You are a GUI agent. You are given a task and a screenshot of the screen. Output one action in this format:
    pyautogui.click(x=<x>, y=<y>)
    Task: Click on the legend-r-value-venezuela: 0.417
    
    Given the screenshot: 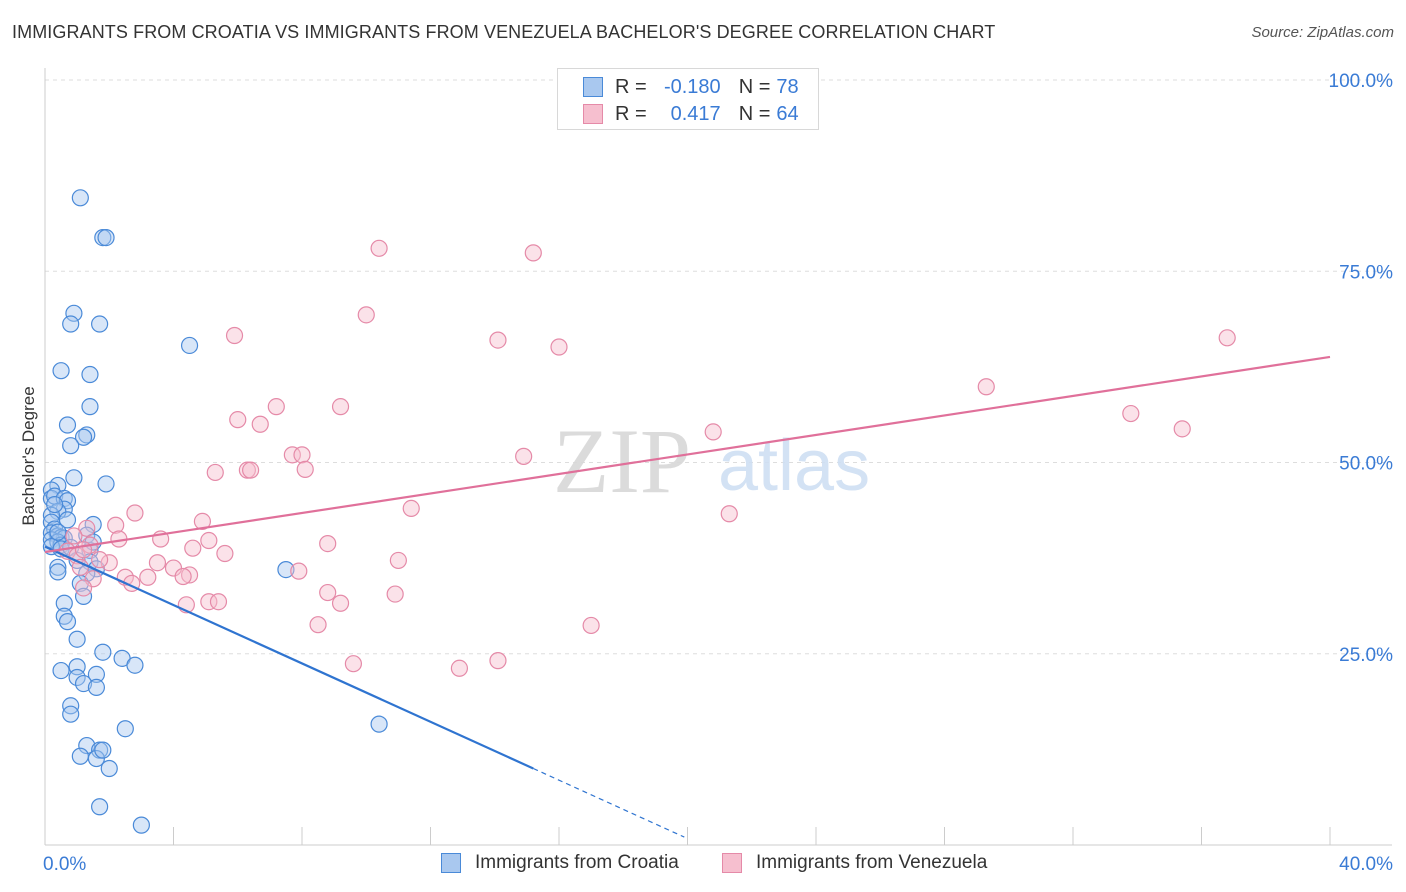 What is the action you would take?
    pyautogui.click(x=695, y=113)
    